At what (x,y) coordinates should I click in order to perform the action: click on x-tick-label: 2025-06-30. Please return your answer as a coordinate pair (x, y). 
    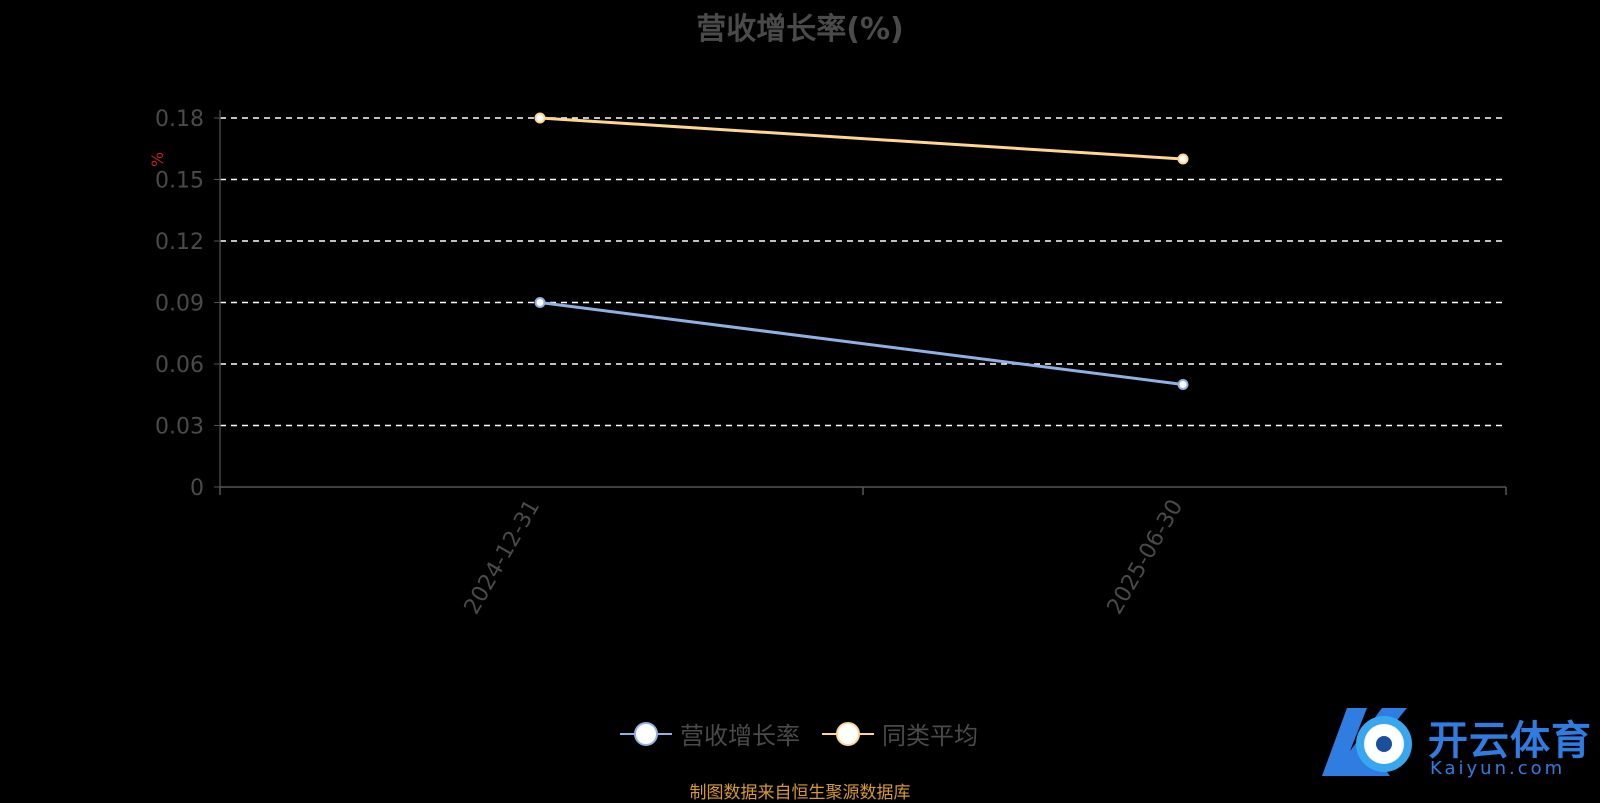
    Looking at the image, I should click on (1146, 557).